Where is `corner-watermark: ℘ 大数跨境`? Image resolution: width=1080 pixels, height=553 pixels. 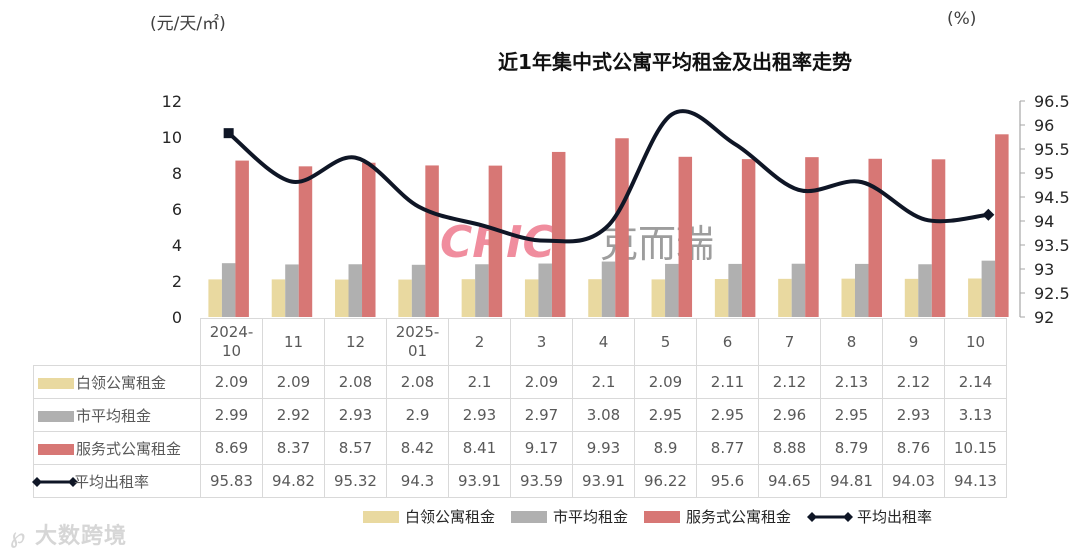 corner-watermark: ℘ 大数跨境 is located at coordinates (68, 534).